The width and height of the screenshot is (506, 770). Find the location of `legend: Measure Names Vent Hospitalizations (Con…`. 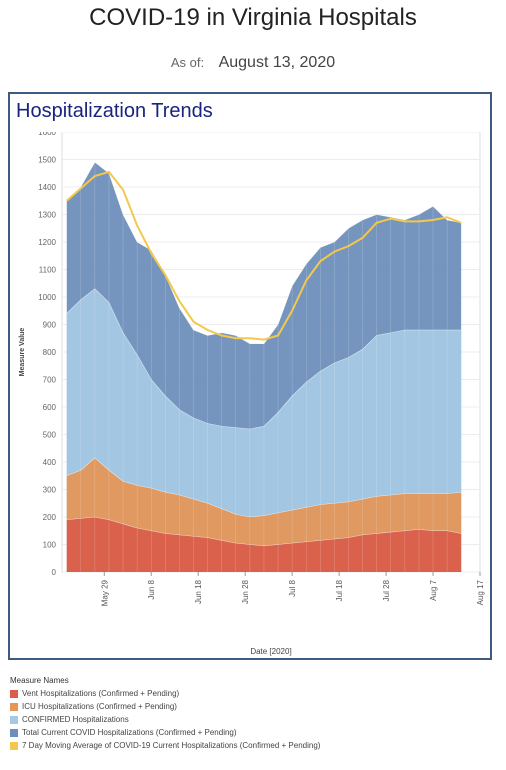

legend: Measure Names Vent Hospitalizations (Con… is located at coordinates (250, 714).